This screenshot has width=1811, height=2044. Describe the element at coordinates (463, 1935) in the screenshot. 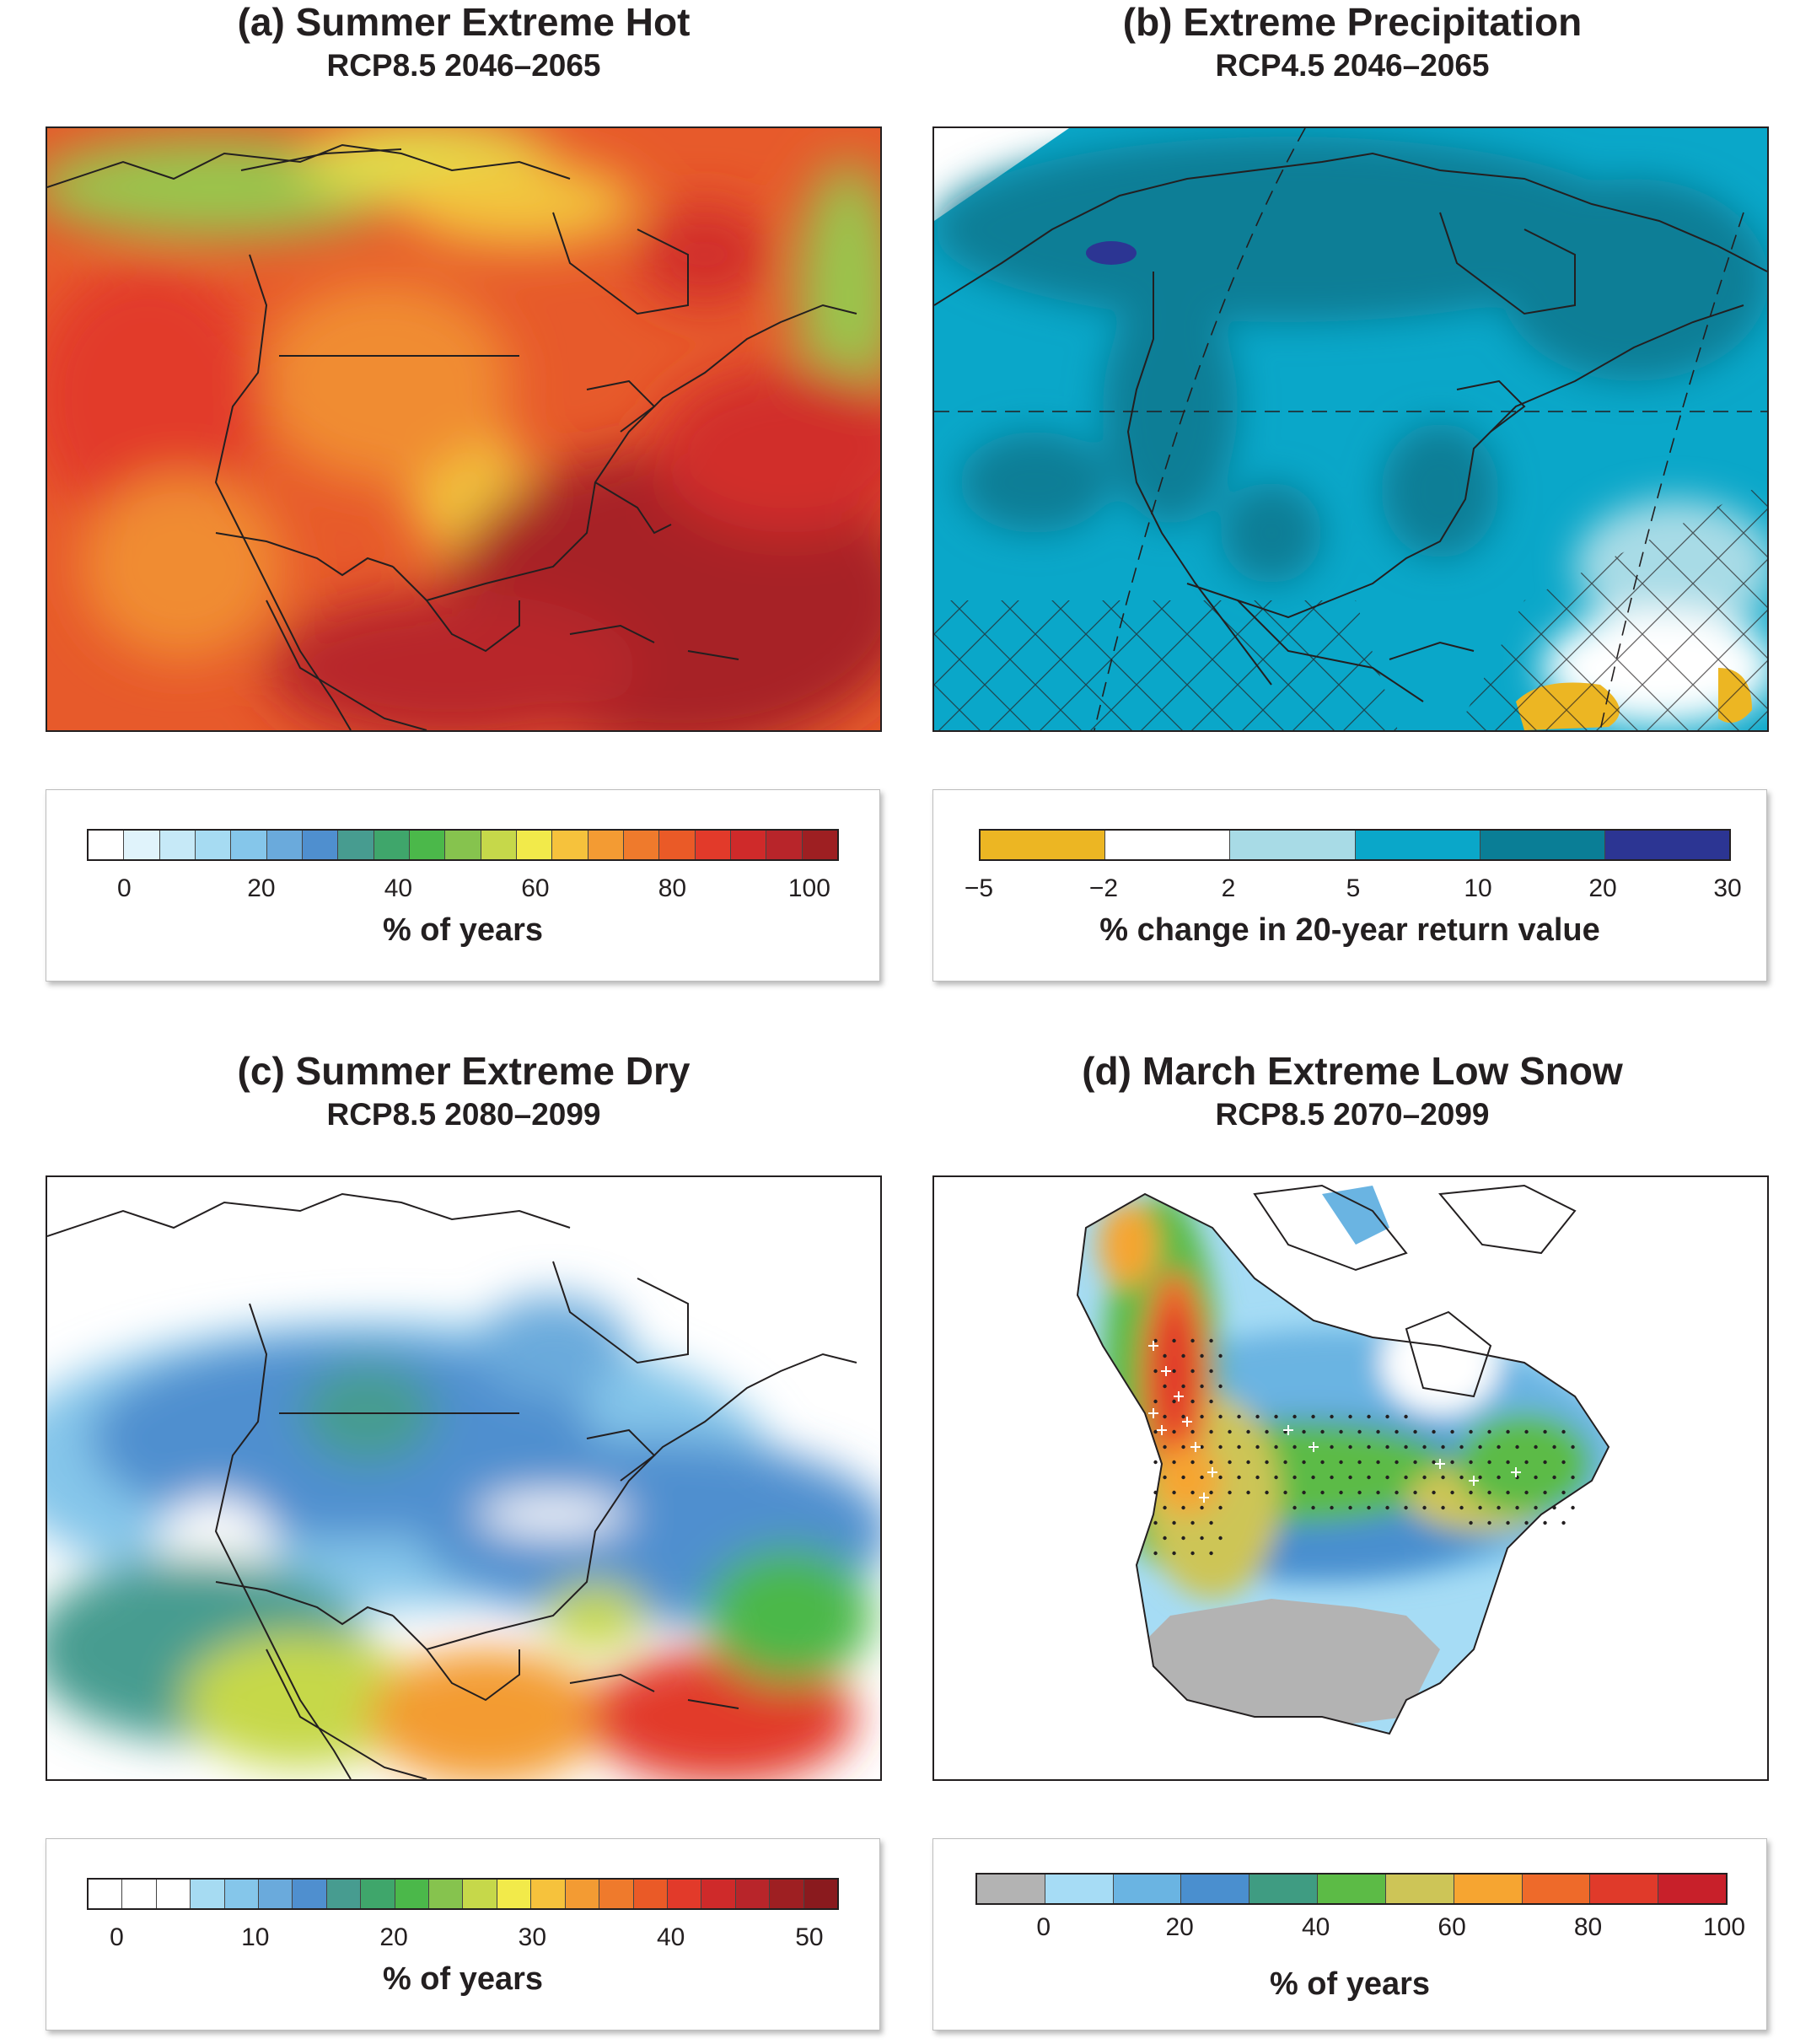

I see `panel-c-legend: 0 10 20 30 40 50 % of years` at that location.